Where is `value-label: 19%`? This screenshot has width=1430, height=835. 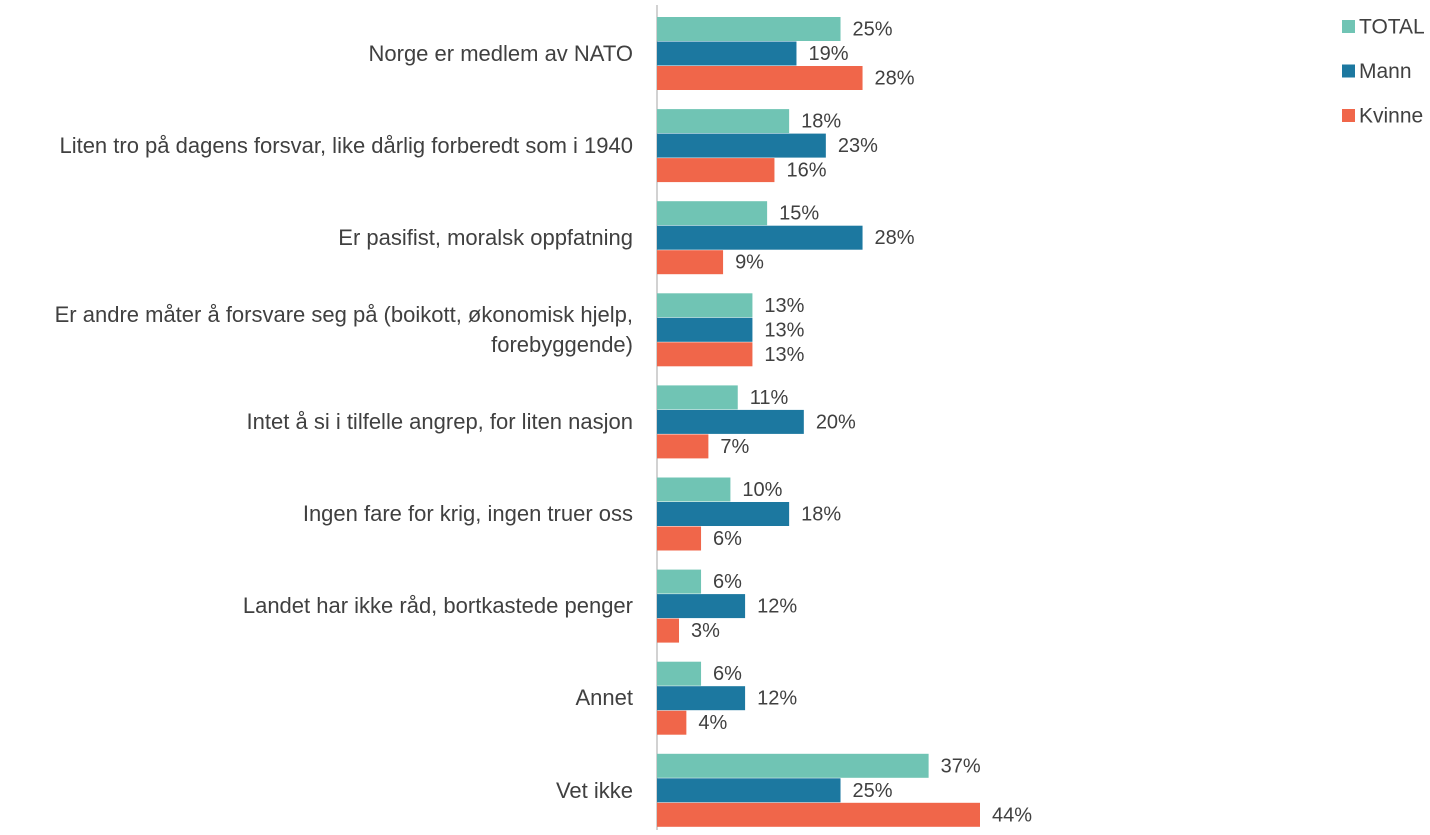
value-label: 19% is located at coordinates (828, 54).